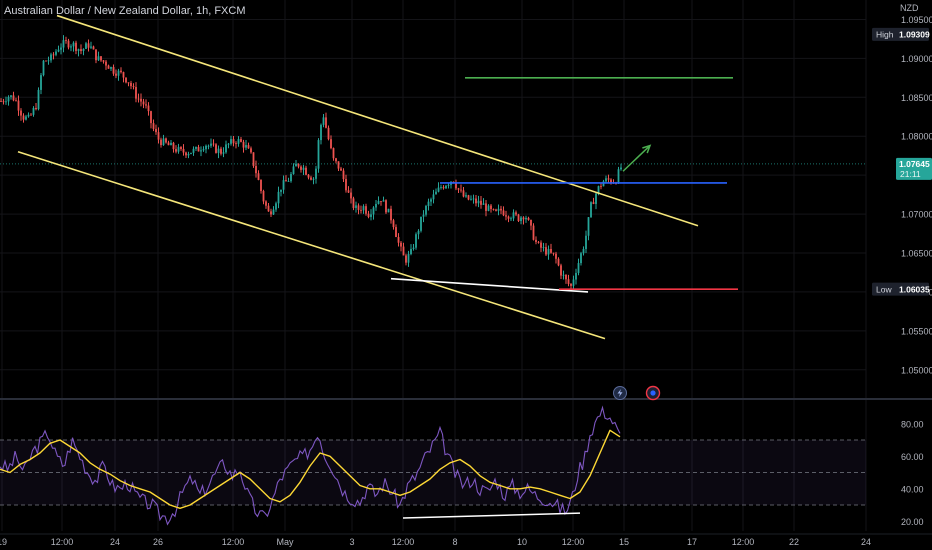  I want to click on low-badge-value: 1.06035, so click(914, 289).